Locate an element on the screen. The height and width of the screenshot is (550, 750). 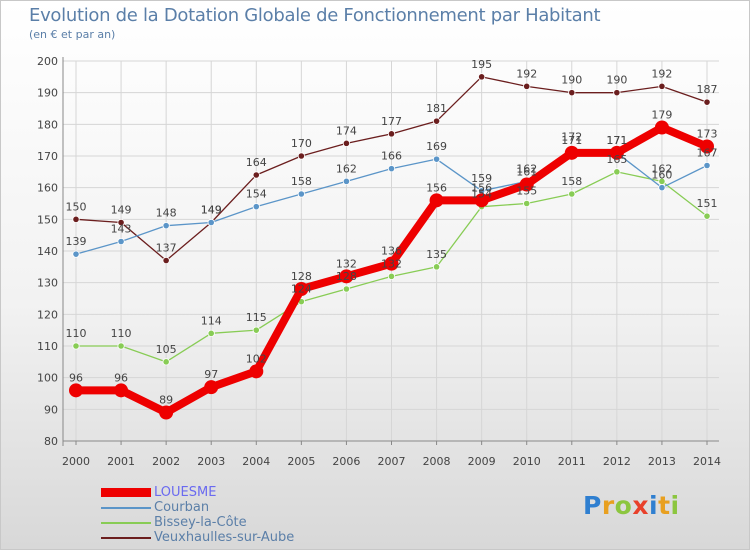
legend-label: Courban is located at coordinates (182, 507).